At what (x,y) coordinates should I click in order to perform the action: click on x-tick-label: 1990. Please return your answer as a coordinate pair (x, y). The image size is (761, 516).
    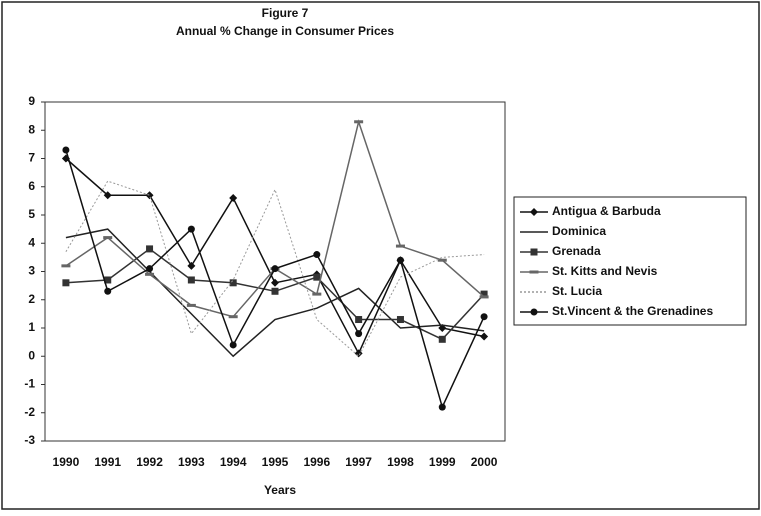
    Looking at the image, I should click on (66, 462).